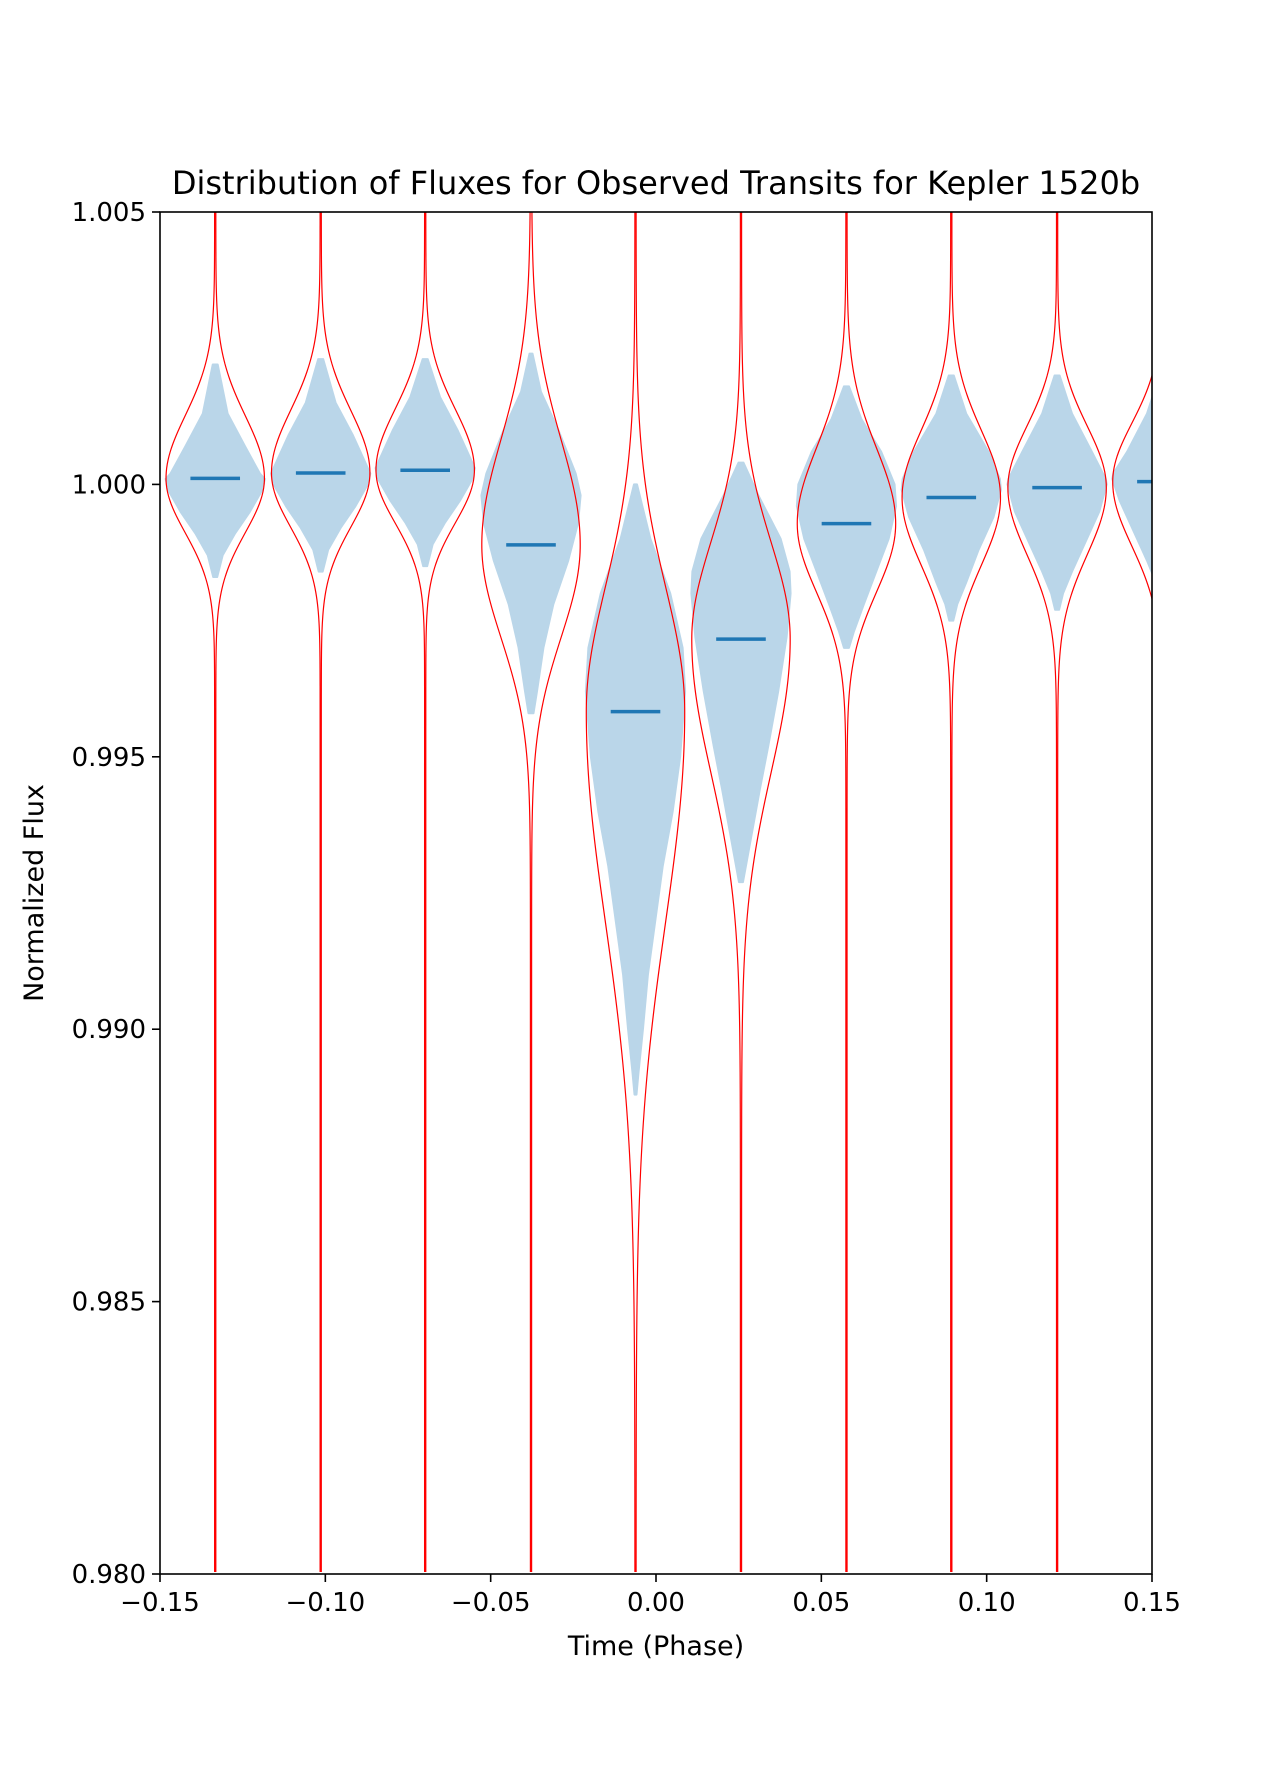  Describe the element at coordinates (109, 485) in the screenshot. I see `y-tick-label-5: 1.000` at that location.